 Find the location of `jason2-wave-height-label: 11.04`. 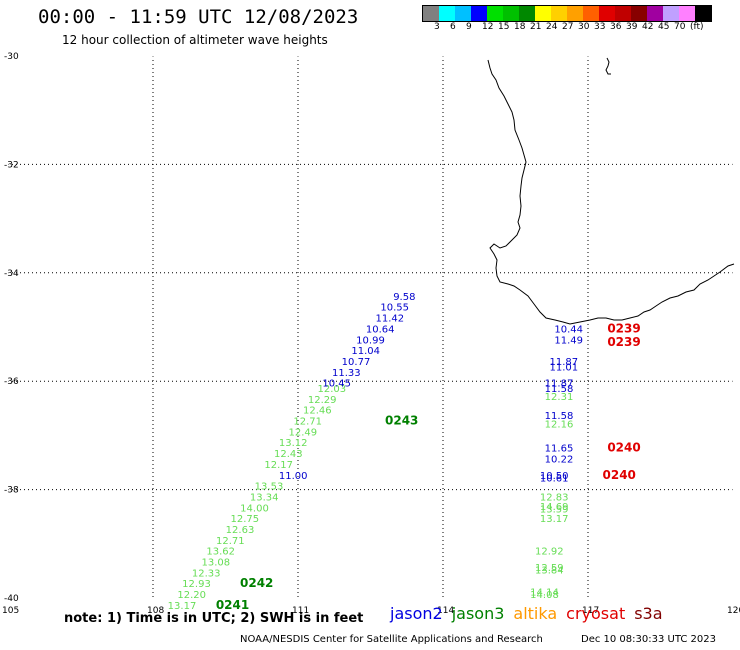

jason2-wave-height-label: 11.04 is located at coordinates (365, 351).